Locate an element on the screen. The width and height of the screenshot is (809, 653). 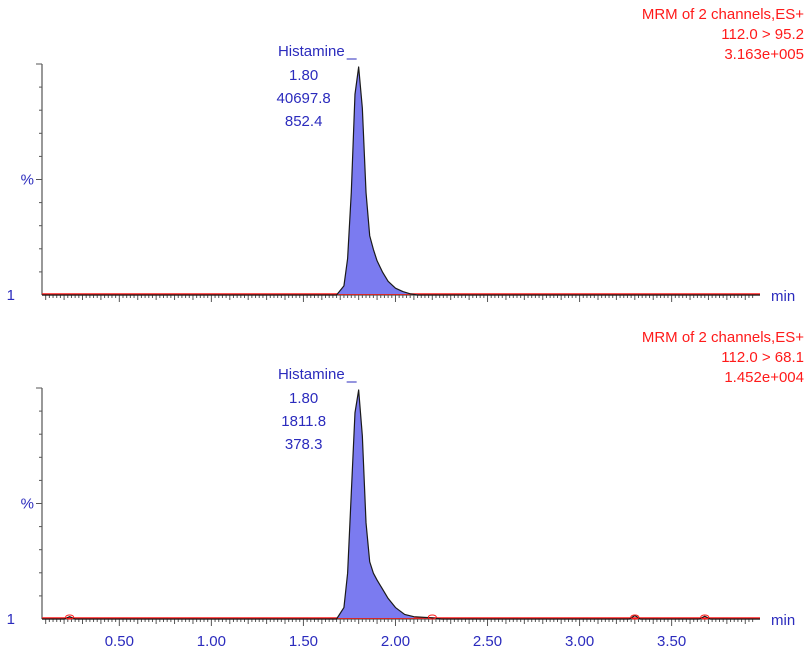
x-tick-label: 1.50 is located at coordinates (303, 641).